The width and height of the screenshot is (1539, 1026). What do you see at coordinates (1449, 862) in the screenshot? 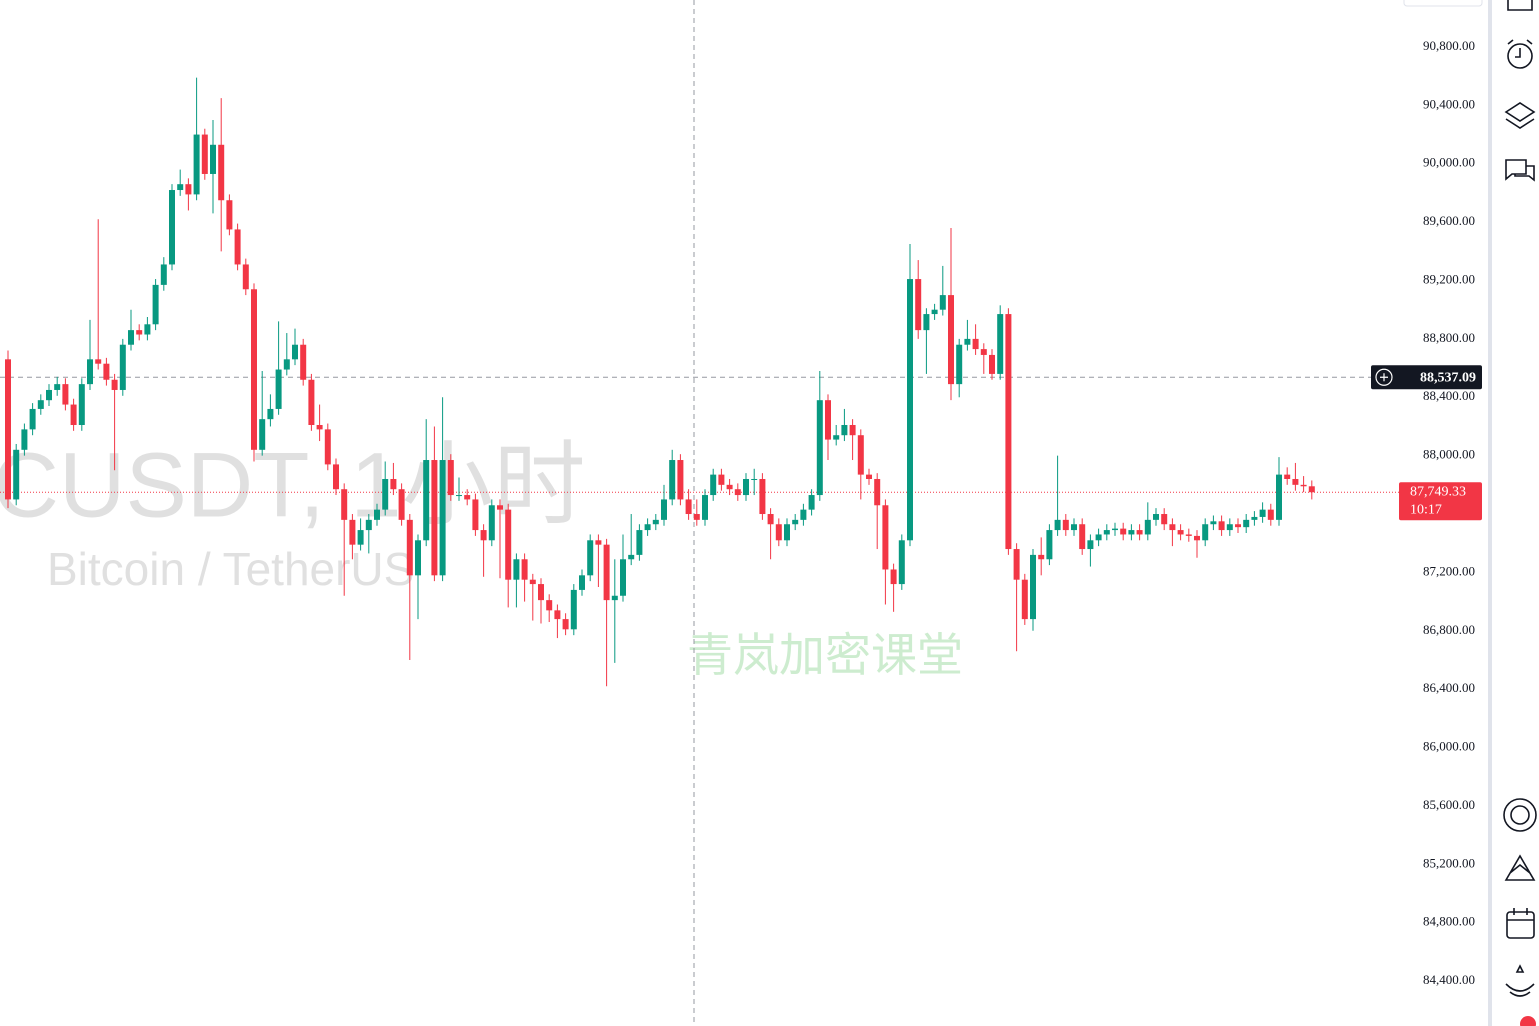
I see `y-tick-label: 85,200.00` at bounding box center [1449, 862].